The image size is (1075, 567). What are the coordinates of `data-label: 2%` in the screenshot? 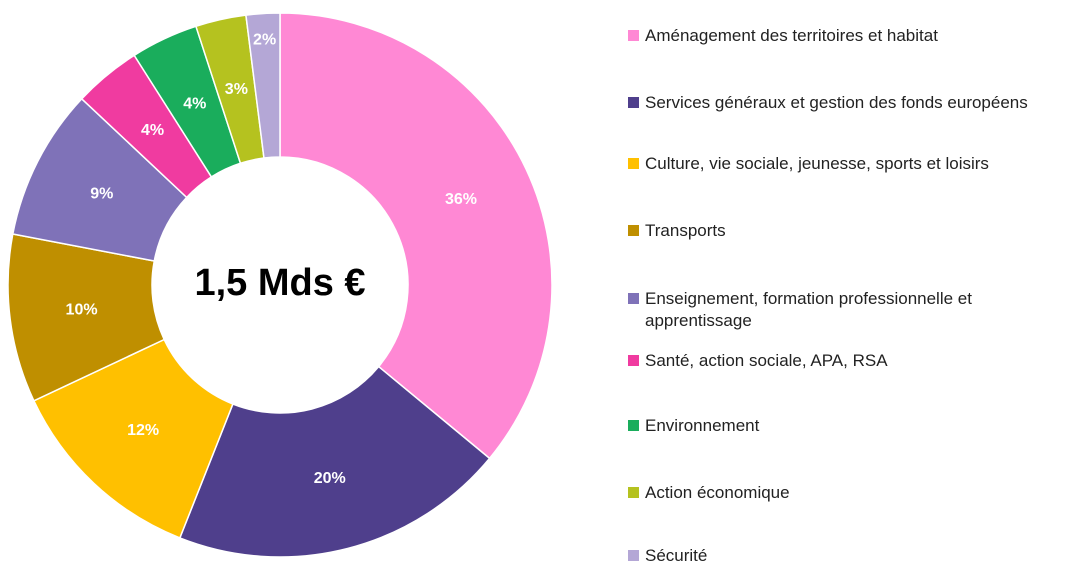 It's located at (264, 40).